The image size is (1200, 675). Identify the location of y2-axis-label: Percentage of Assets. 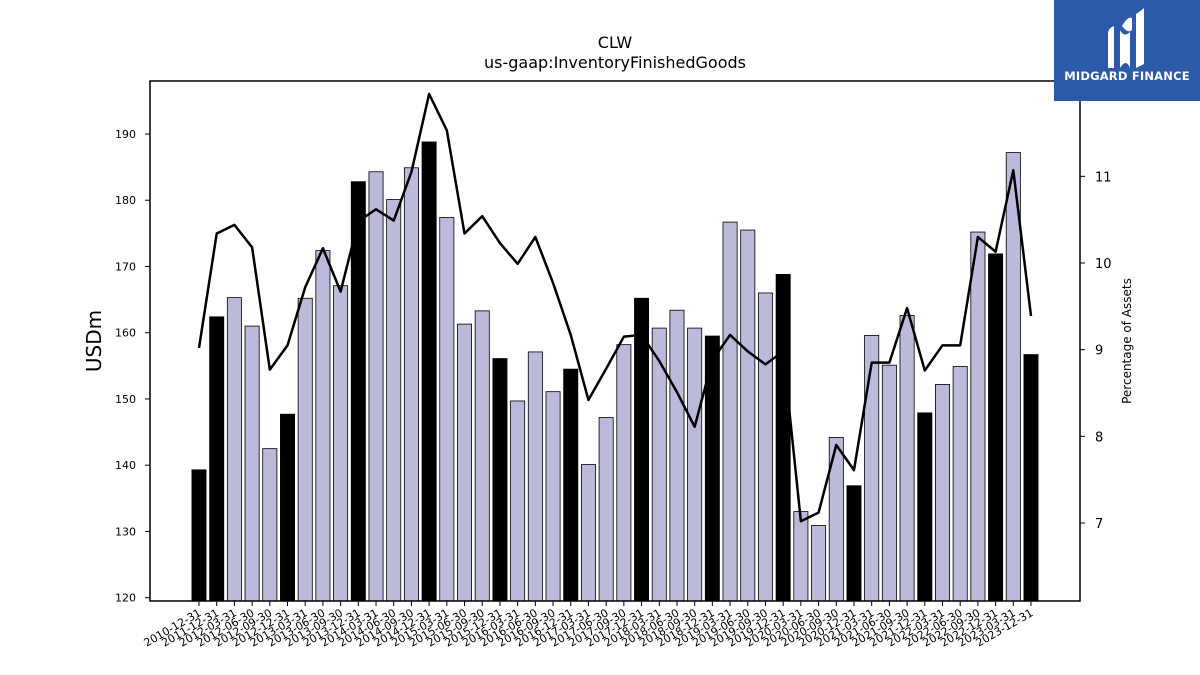
(1127, 341).